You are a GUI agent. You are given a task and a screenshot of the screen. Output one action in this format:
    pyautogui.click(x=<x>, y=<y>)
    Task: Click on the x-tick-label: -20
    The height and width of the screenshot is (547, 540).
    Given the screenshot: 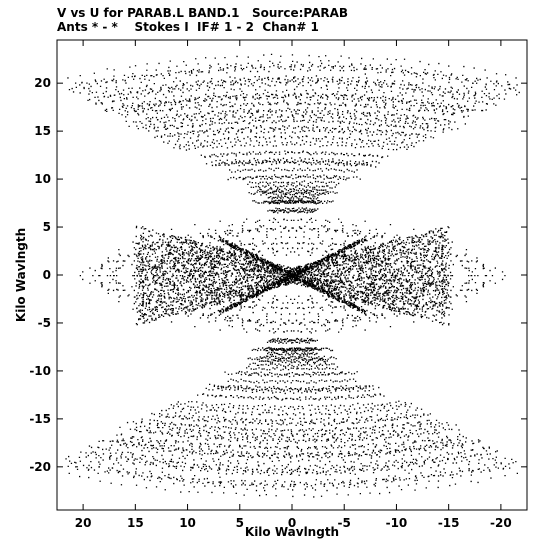 What is the action you would take?
    pyautogui.click(x=501, y=523)
    